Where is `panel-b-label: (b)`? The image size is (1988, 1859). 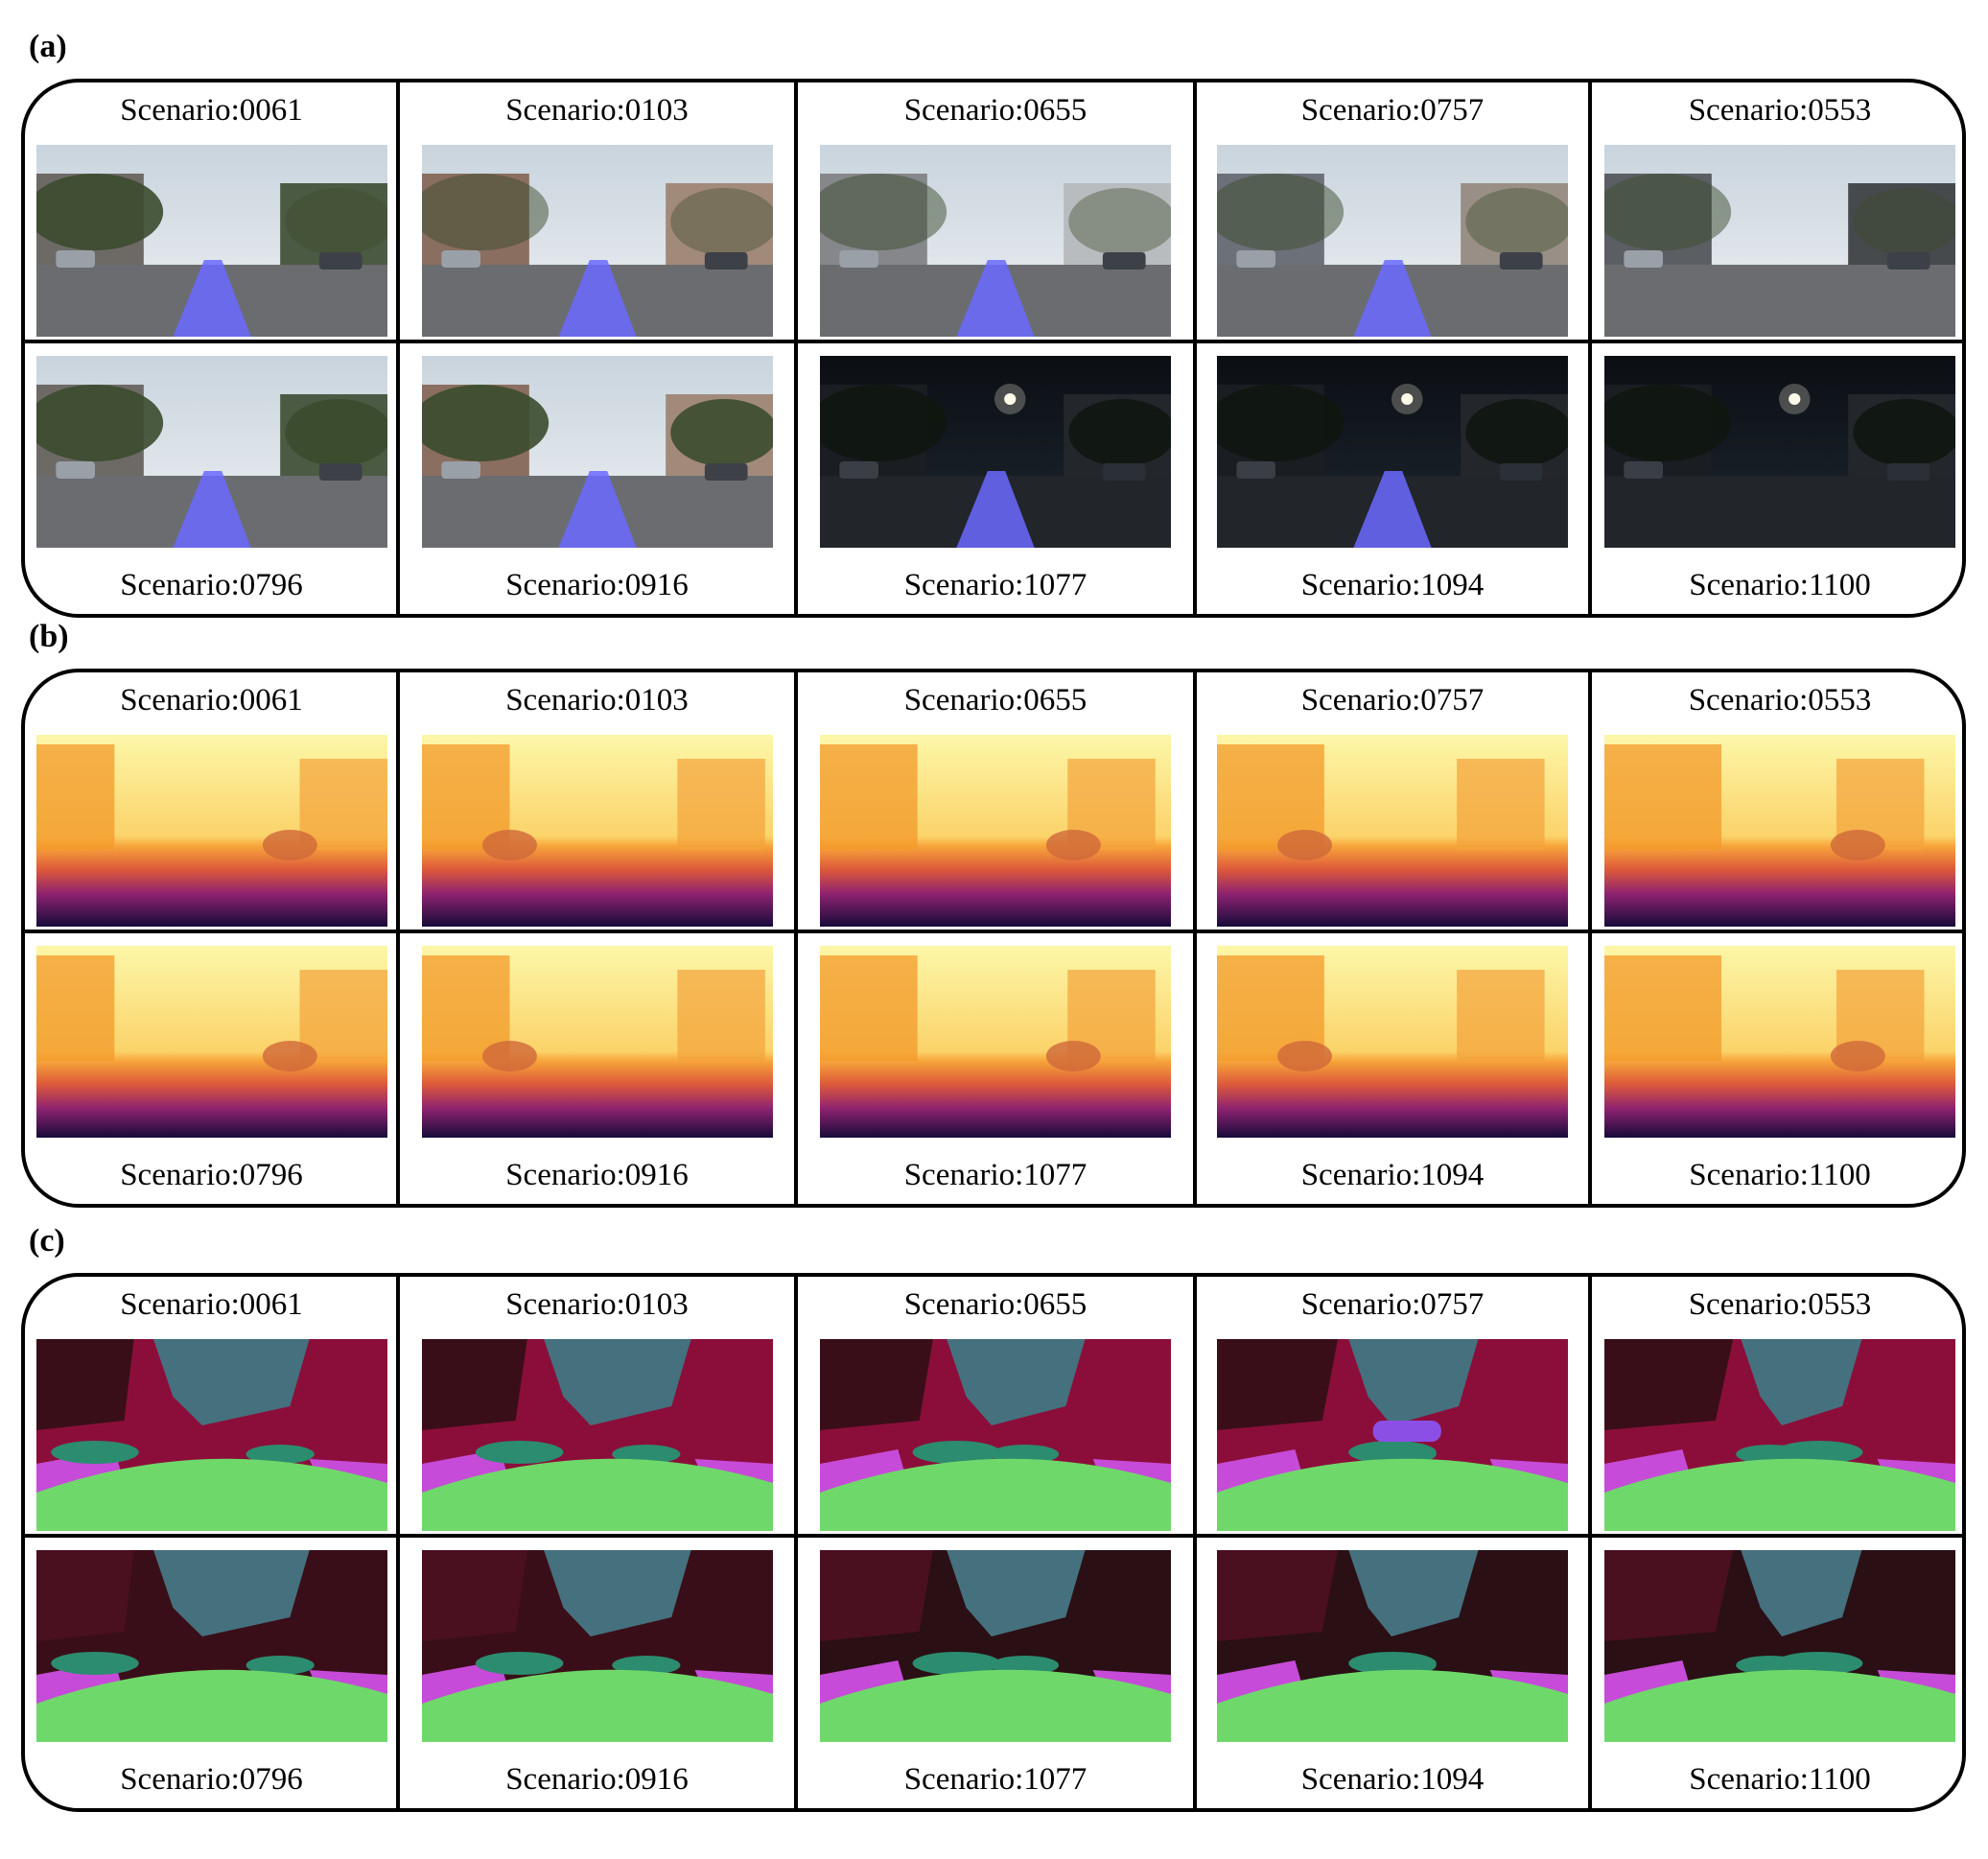 panel-b-label: (b) is located at coordinates (49, 636).